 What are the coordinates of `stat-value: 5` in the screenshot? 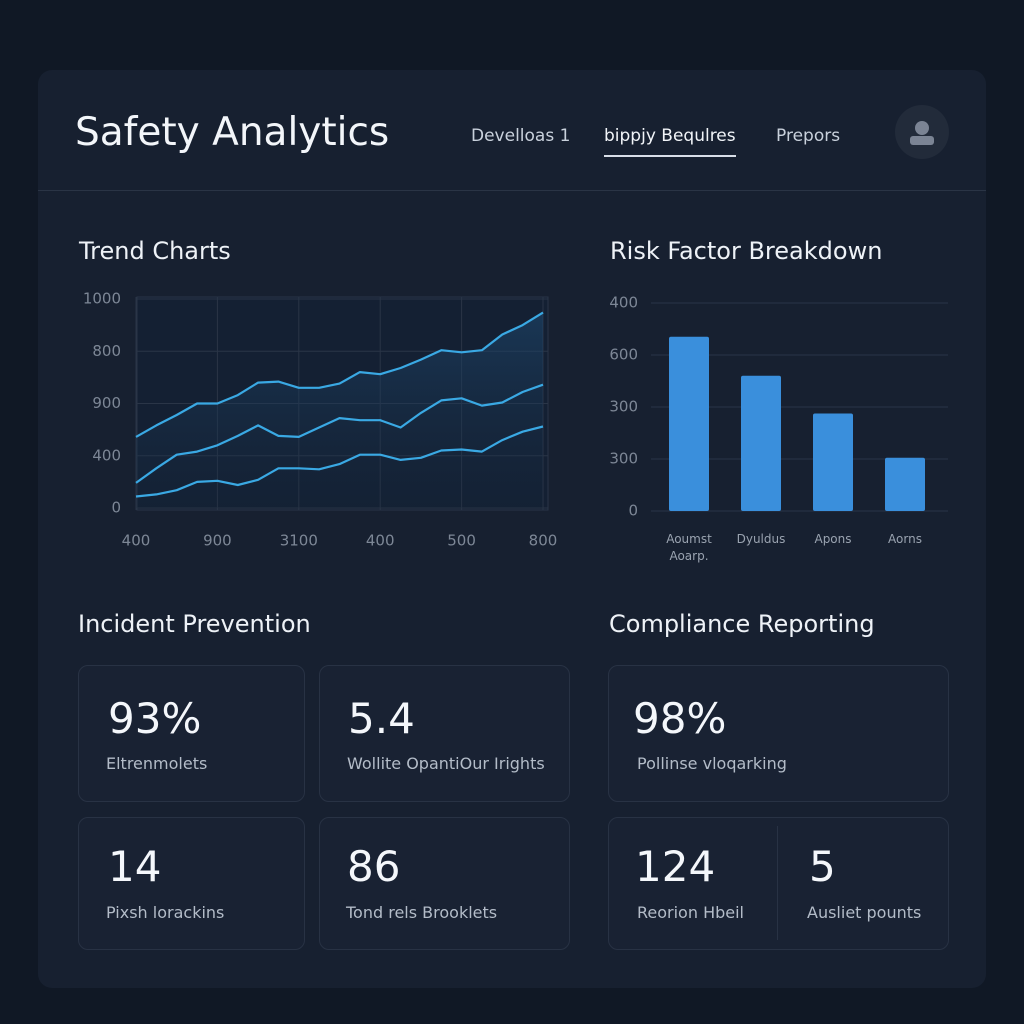 It's located at (822, 866).